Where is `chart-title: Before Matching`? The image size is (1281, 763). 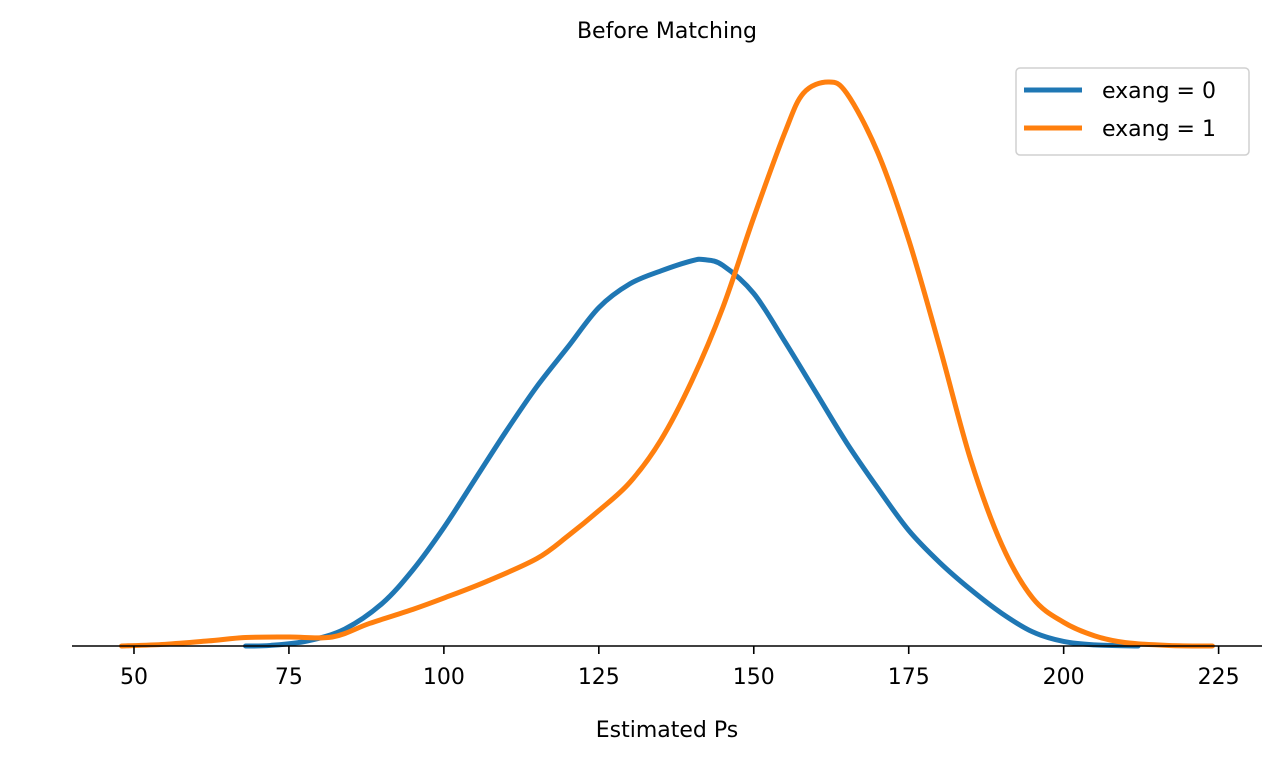
chart-title: Before Matching is located at coordinates (667, 31).